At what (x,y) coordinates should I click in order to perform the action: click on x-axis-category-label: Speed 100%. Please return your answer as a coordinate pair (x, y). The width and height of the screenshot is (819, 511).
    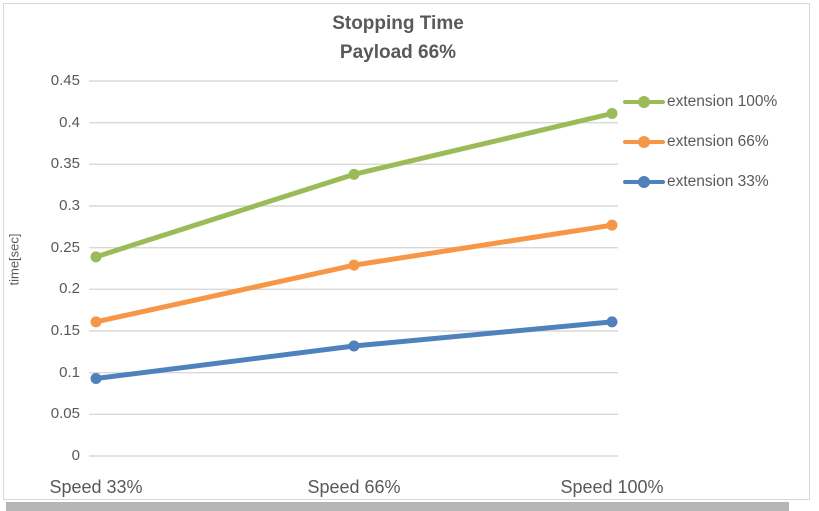
    Looking at the image, I should click on (612, 487).